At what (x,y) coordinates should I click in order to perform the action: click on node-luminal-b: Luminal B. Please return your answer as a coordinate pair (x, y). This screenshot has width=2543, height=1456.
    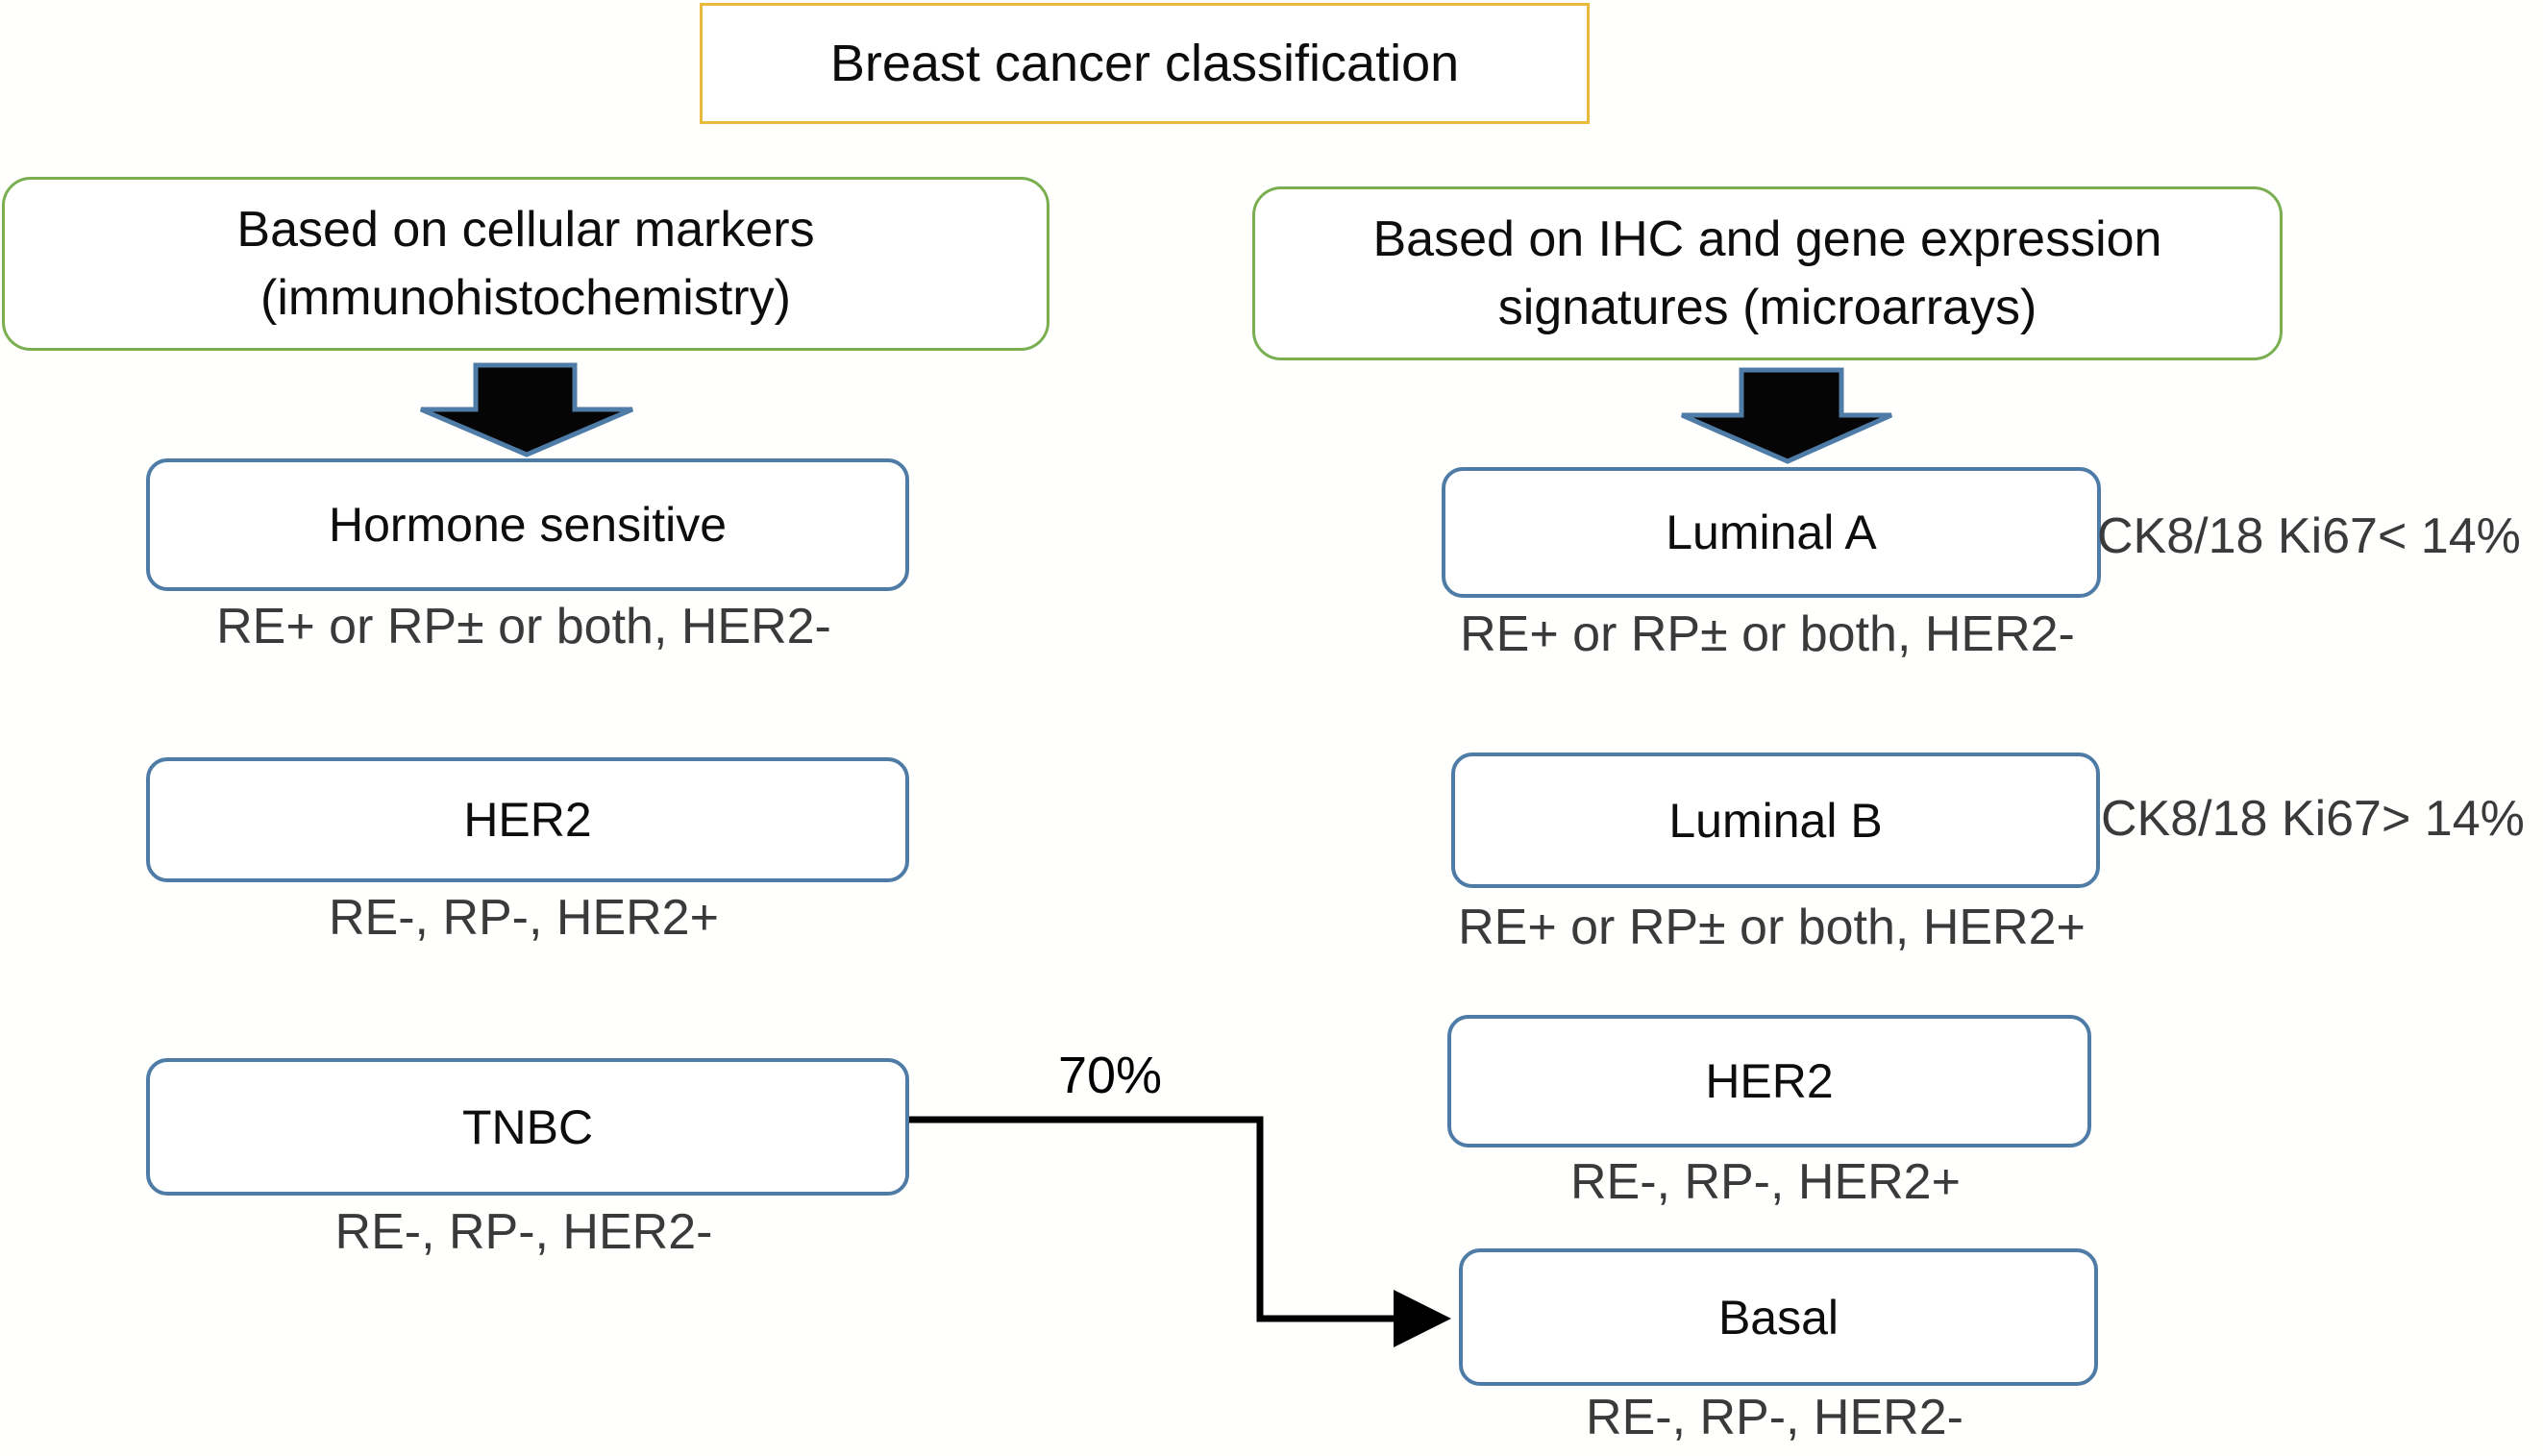
    Looking at the image, I should click on (1775, 821).